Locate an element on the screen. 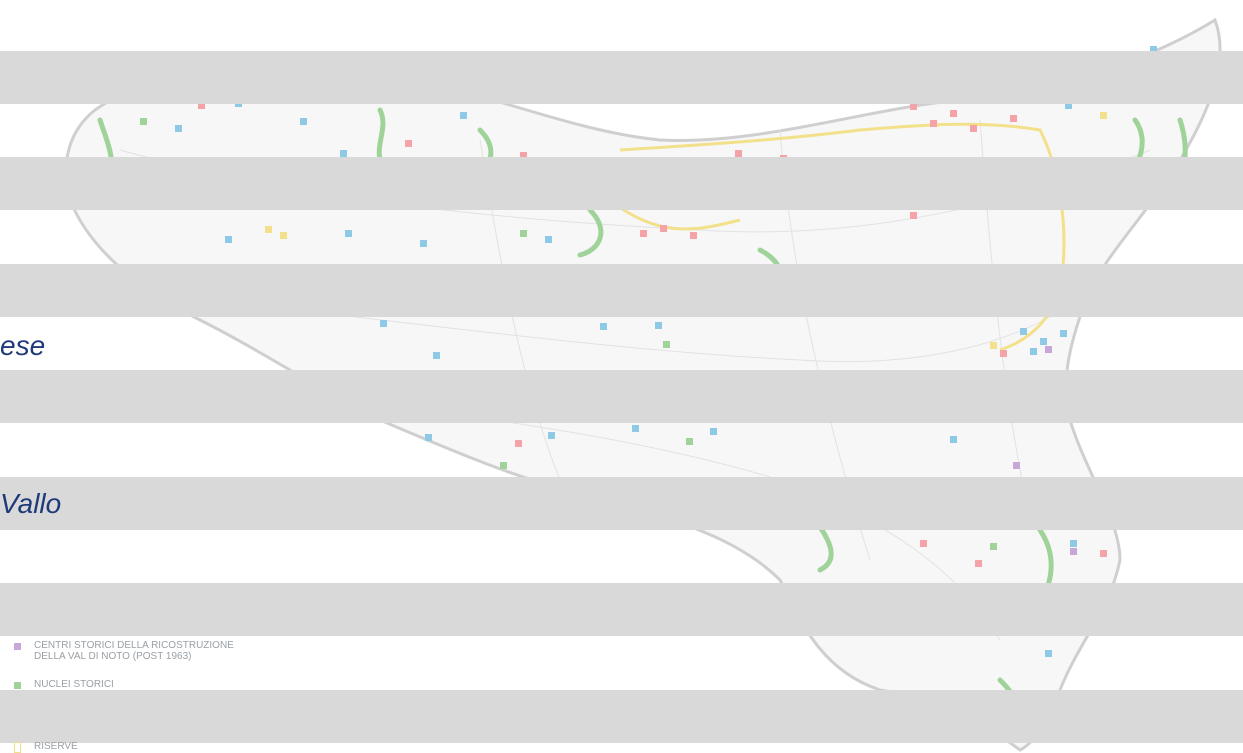 The width and height of the screenshot is (1243, 753). legend-purple-marker is located at coordinates (17, 646).